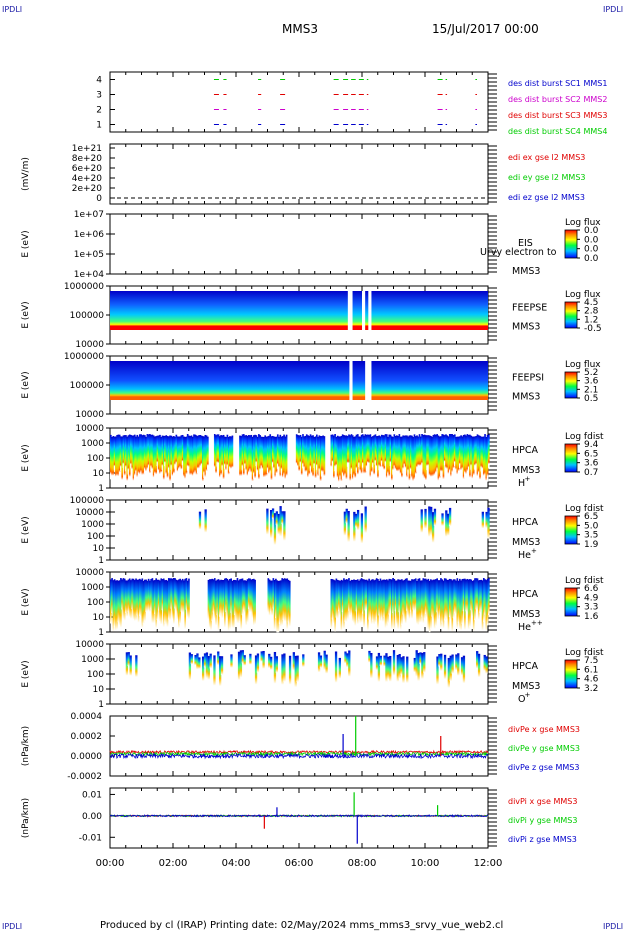 The height and width of the screenshot is (934, 630). What do you see at coordinates (99, 474) in the screenshot?
I see `y-tick-label: 10` at bounding box center [99, 474].